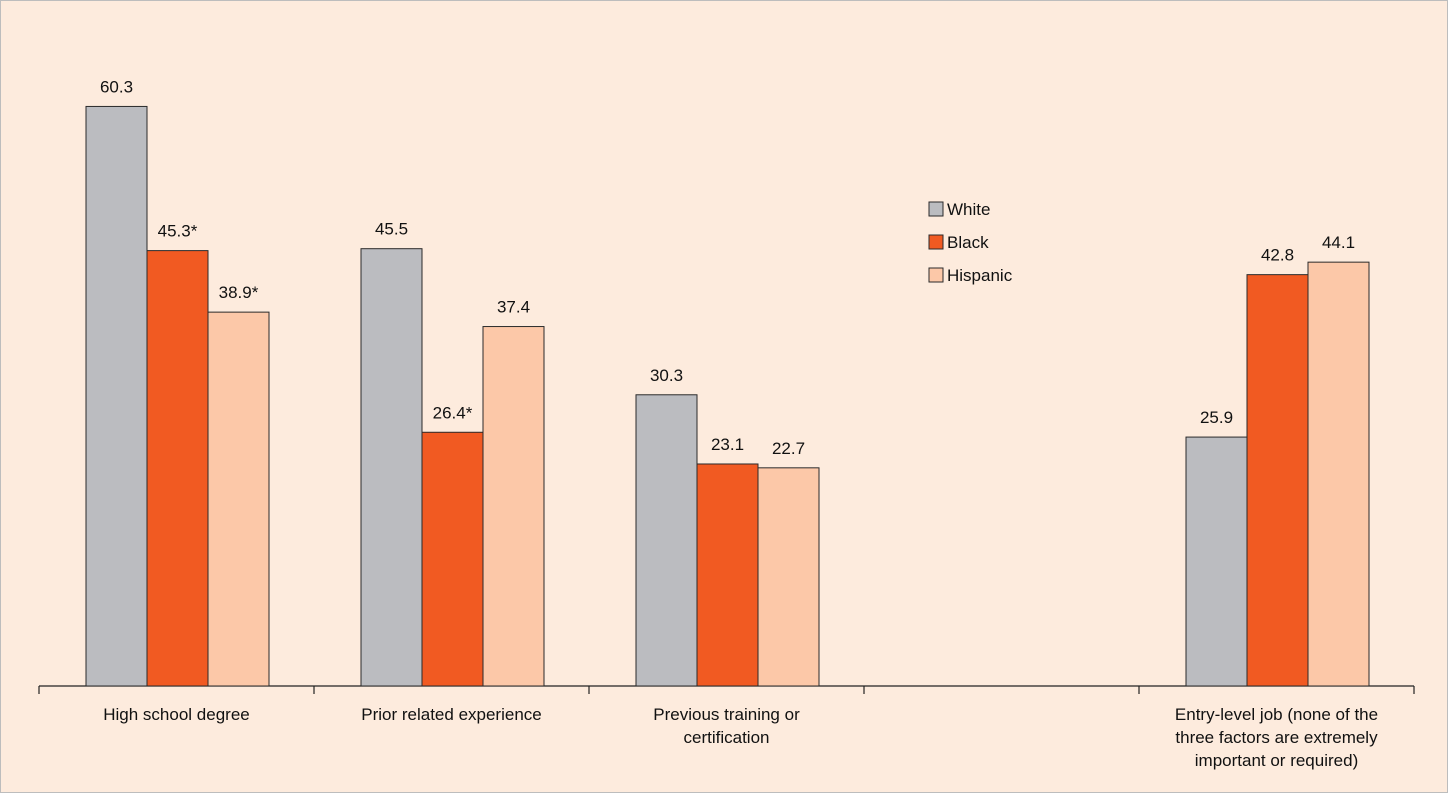 The width and height of the screenshot is (1448, 794). What do you see at coordinates (1338, 242) in the screenshot?
I see `value-label-hispanic-4: 44.1` at bounding box center [1338, 242].